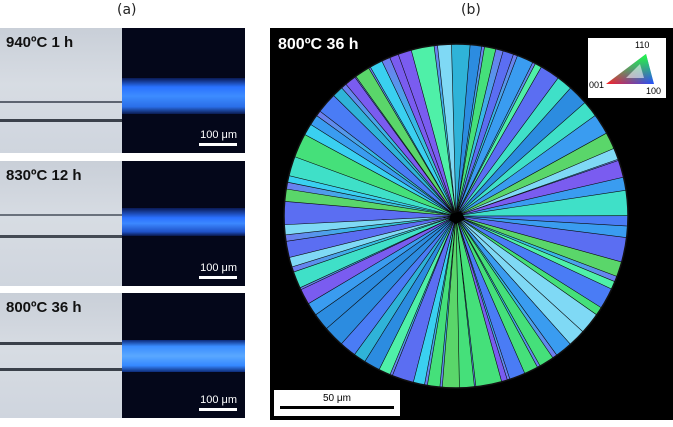 This screenshot has height=427, width=673. Describe the element at coordinates (337, 407) in the screenshot. I see `ebsd-scale-bar` at that location.